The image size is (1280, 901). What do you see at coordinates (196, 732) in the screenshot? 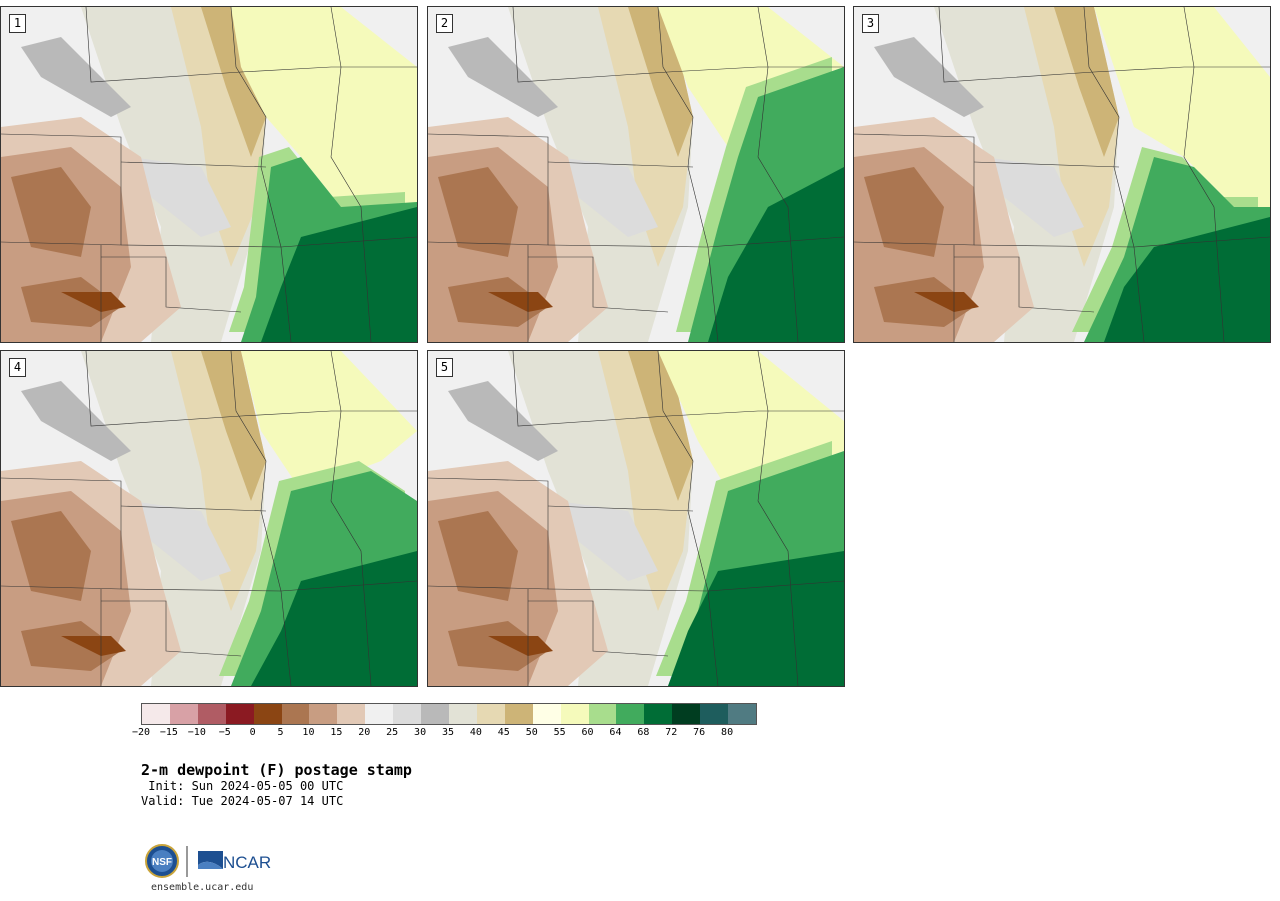
I see `colorbar-tick-label: −10` at bounding box center [196, 732].